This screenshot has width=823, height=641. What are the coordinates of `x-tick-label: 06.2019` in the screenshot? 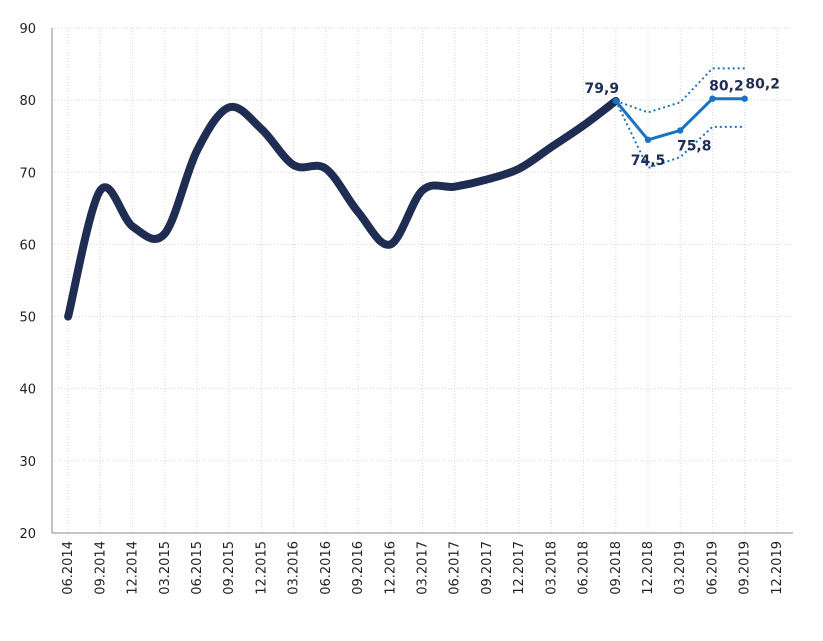 It's located at (712, 568).